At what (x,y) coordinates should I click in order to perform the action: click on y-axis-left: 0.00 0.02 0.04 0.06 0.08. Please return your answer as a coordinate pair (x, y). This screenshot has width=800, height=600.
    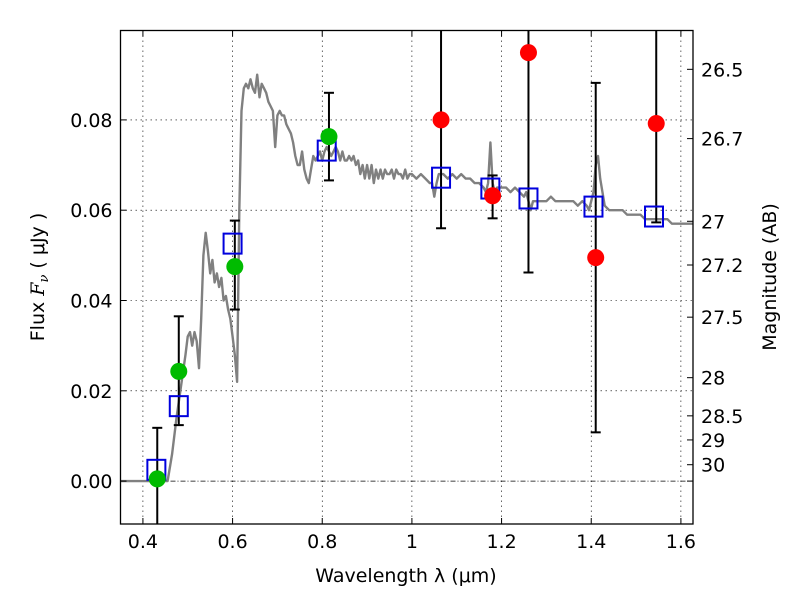
    Looking at the image, I should click on (98, 301).